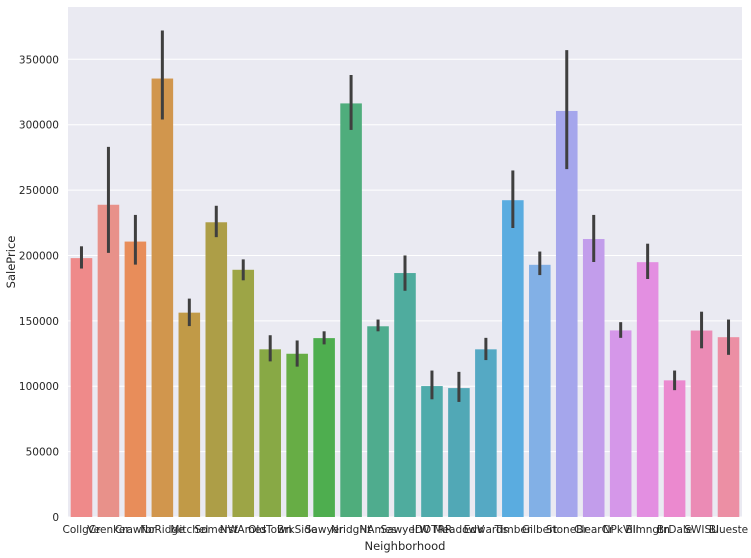 The width and height of the screenshot is (751, 558). What do you see at coordinates (39, 126) in the screenshot?
I see `y-tick-label: 300000` at bounding box center [39, 126].